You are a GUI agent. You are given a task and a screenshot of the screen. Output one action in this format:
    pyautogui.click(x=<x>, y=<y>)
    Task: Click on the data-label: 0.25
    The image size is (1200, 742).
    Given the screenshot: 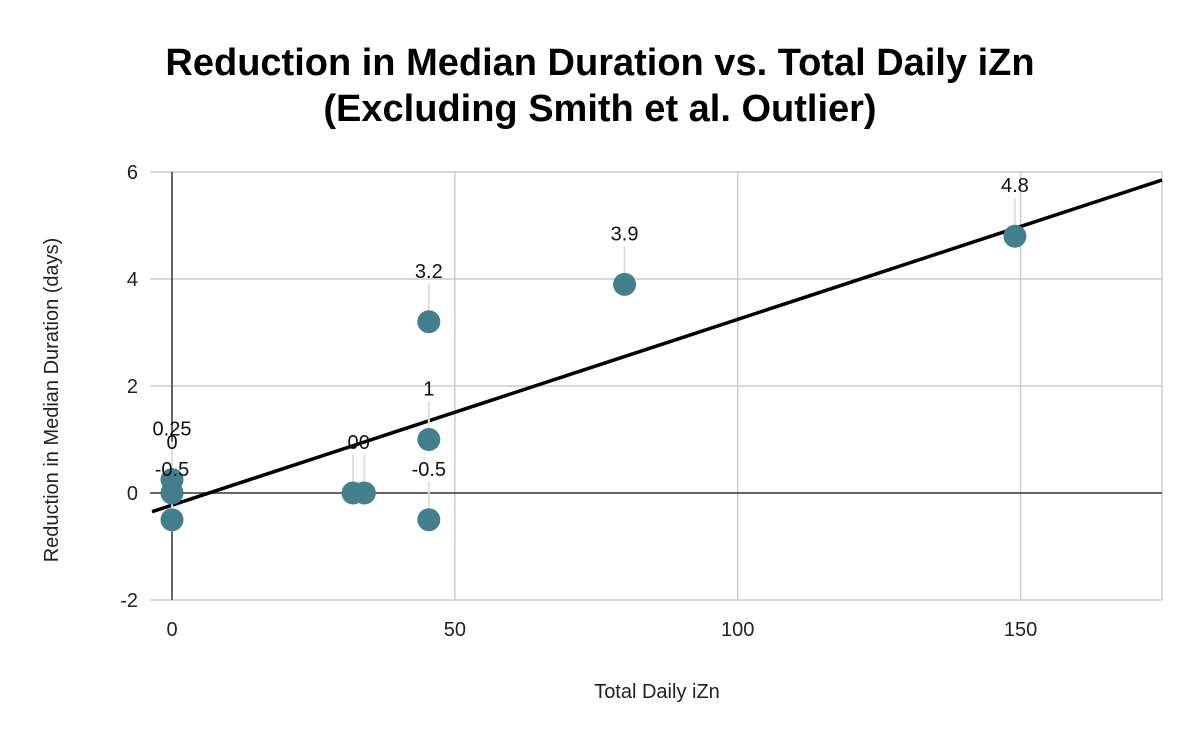 What is the action you would take?
    pyautogui.click(x=172, y=430)
    